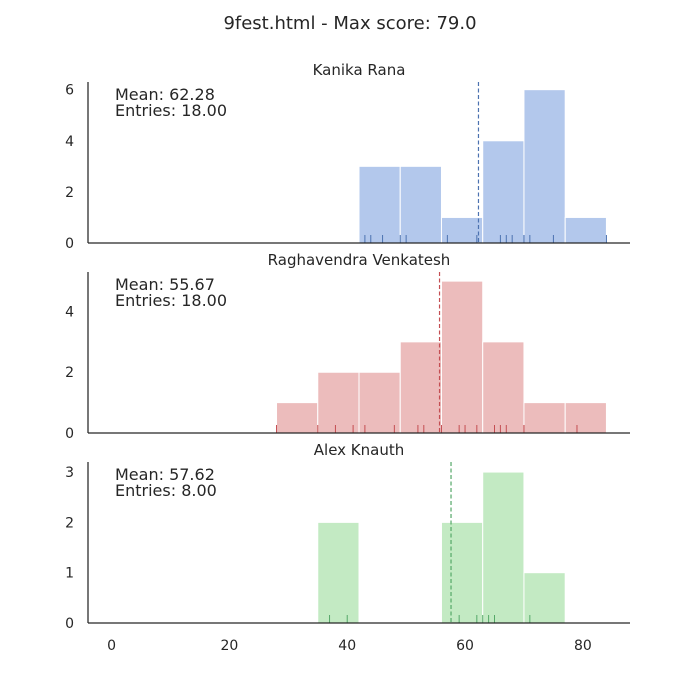  What do you see at coordinates (359, 70) in the screenshot?
I see `subplot-title: Kanika Rana` at bounding box center [359, 70].